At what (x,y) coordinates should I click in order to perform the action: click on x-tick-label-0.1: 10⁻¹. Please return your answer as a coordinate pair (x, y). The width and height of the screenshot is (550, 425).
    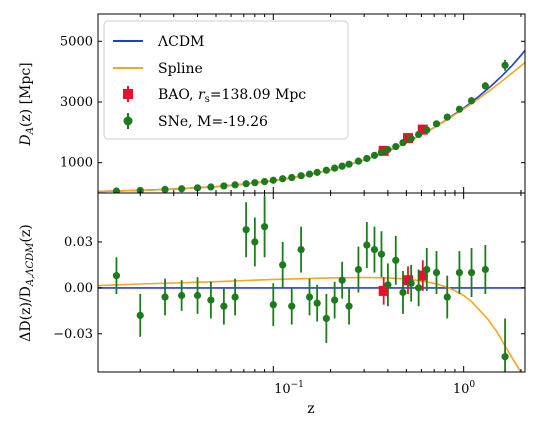
    Looking at the image, I should click on (289, 388).